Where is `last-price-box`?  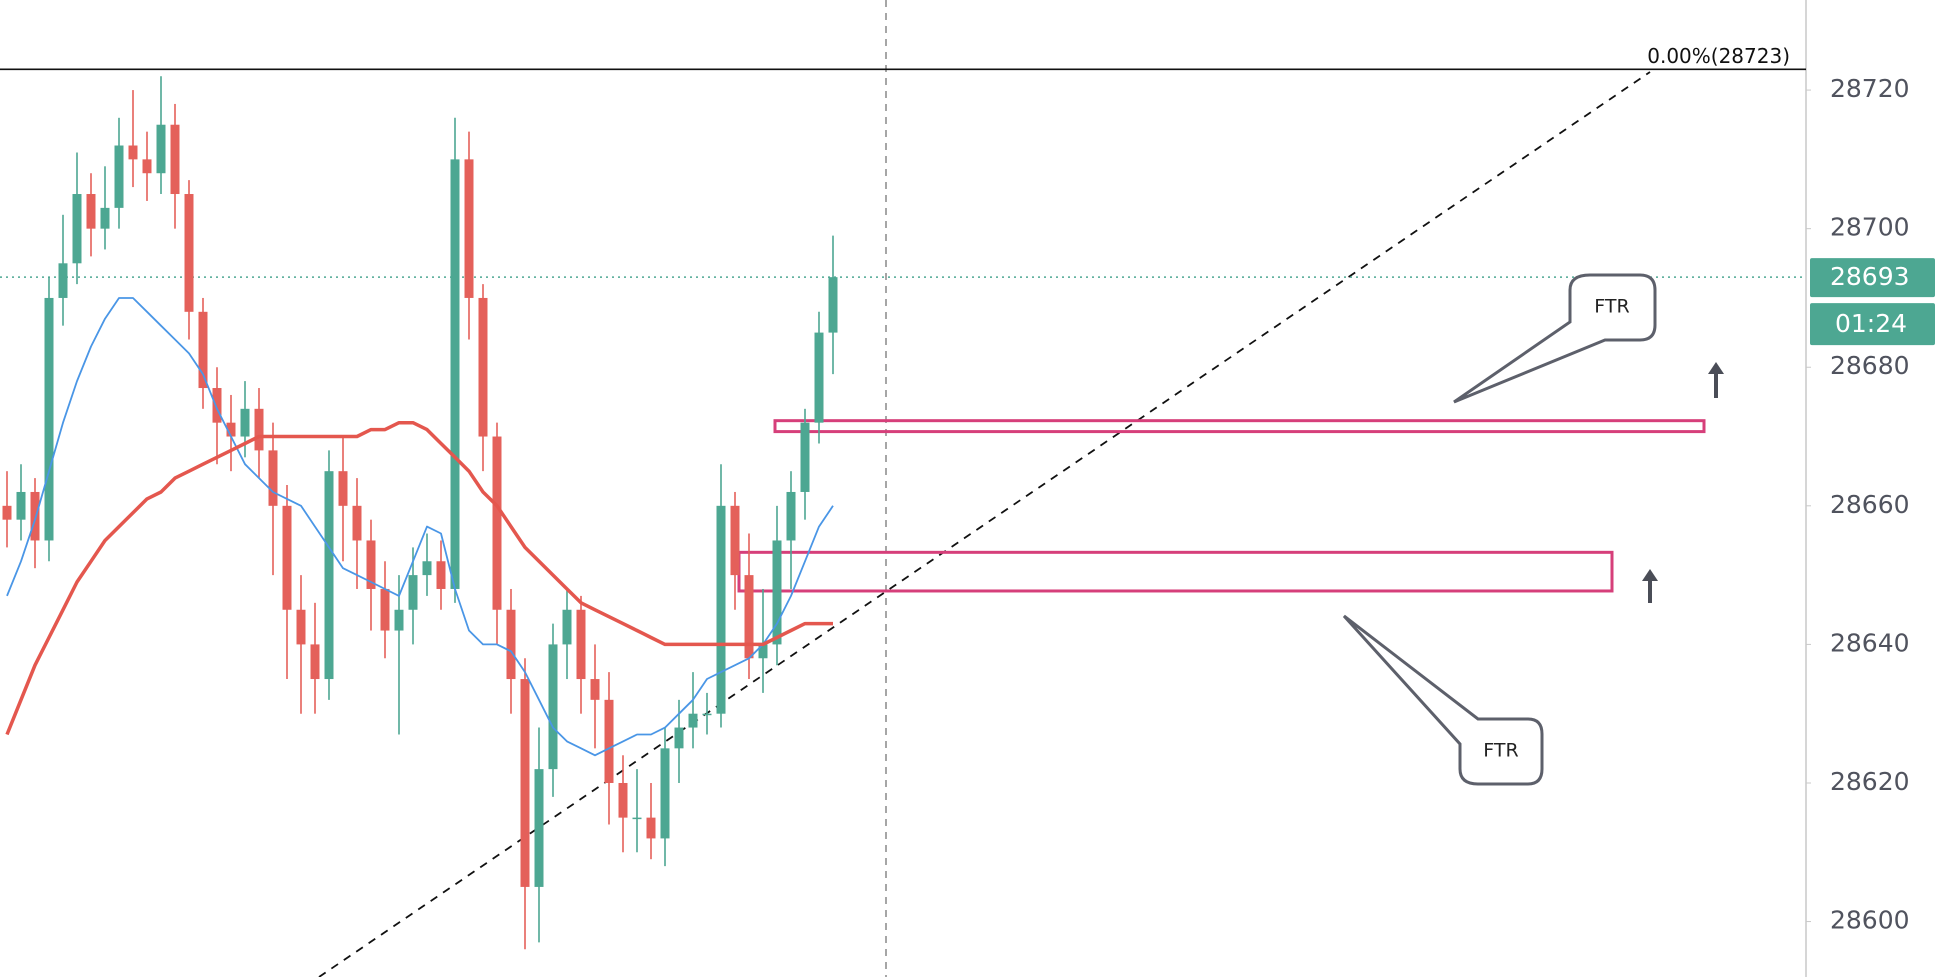
last-price-box is located at coordinates (1872, 278).